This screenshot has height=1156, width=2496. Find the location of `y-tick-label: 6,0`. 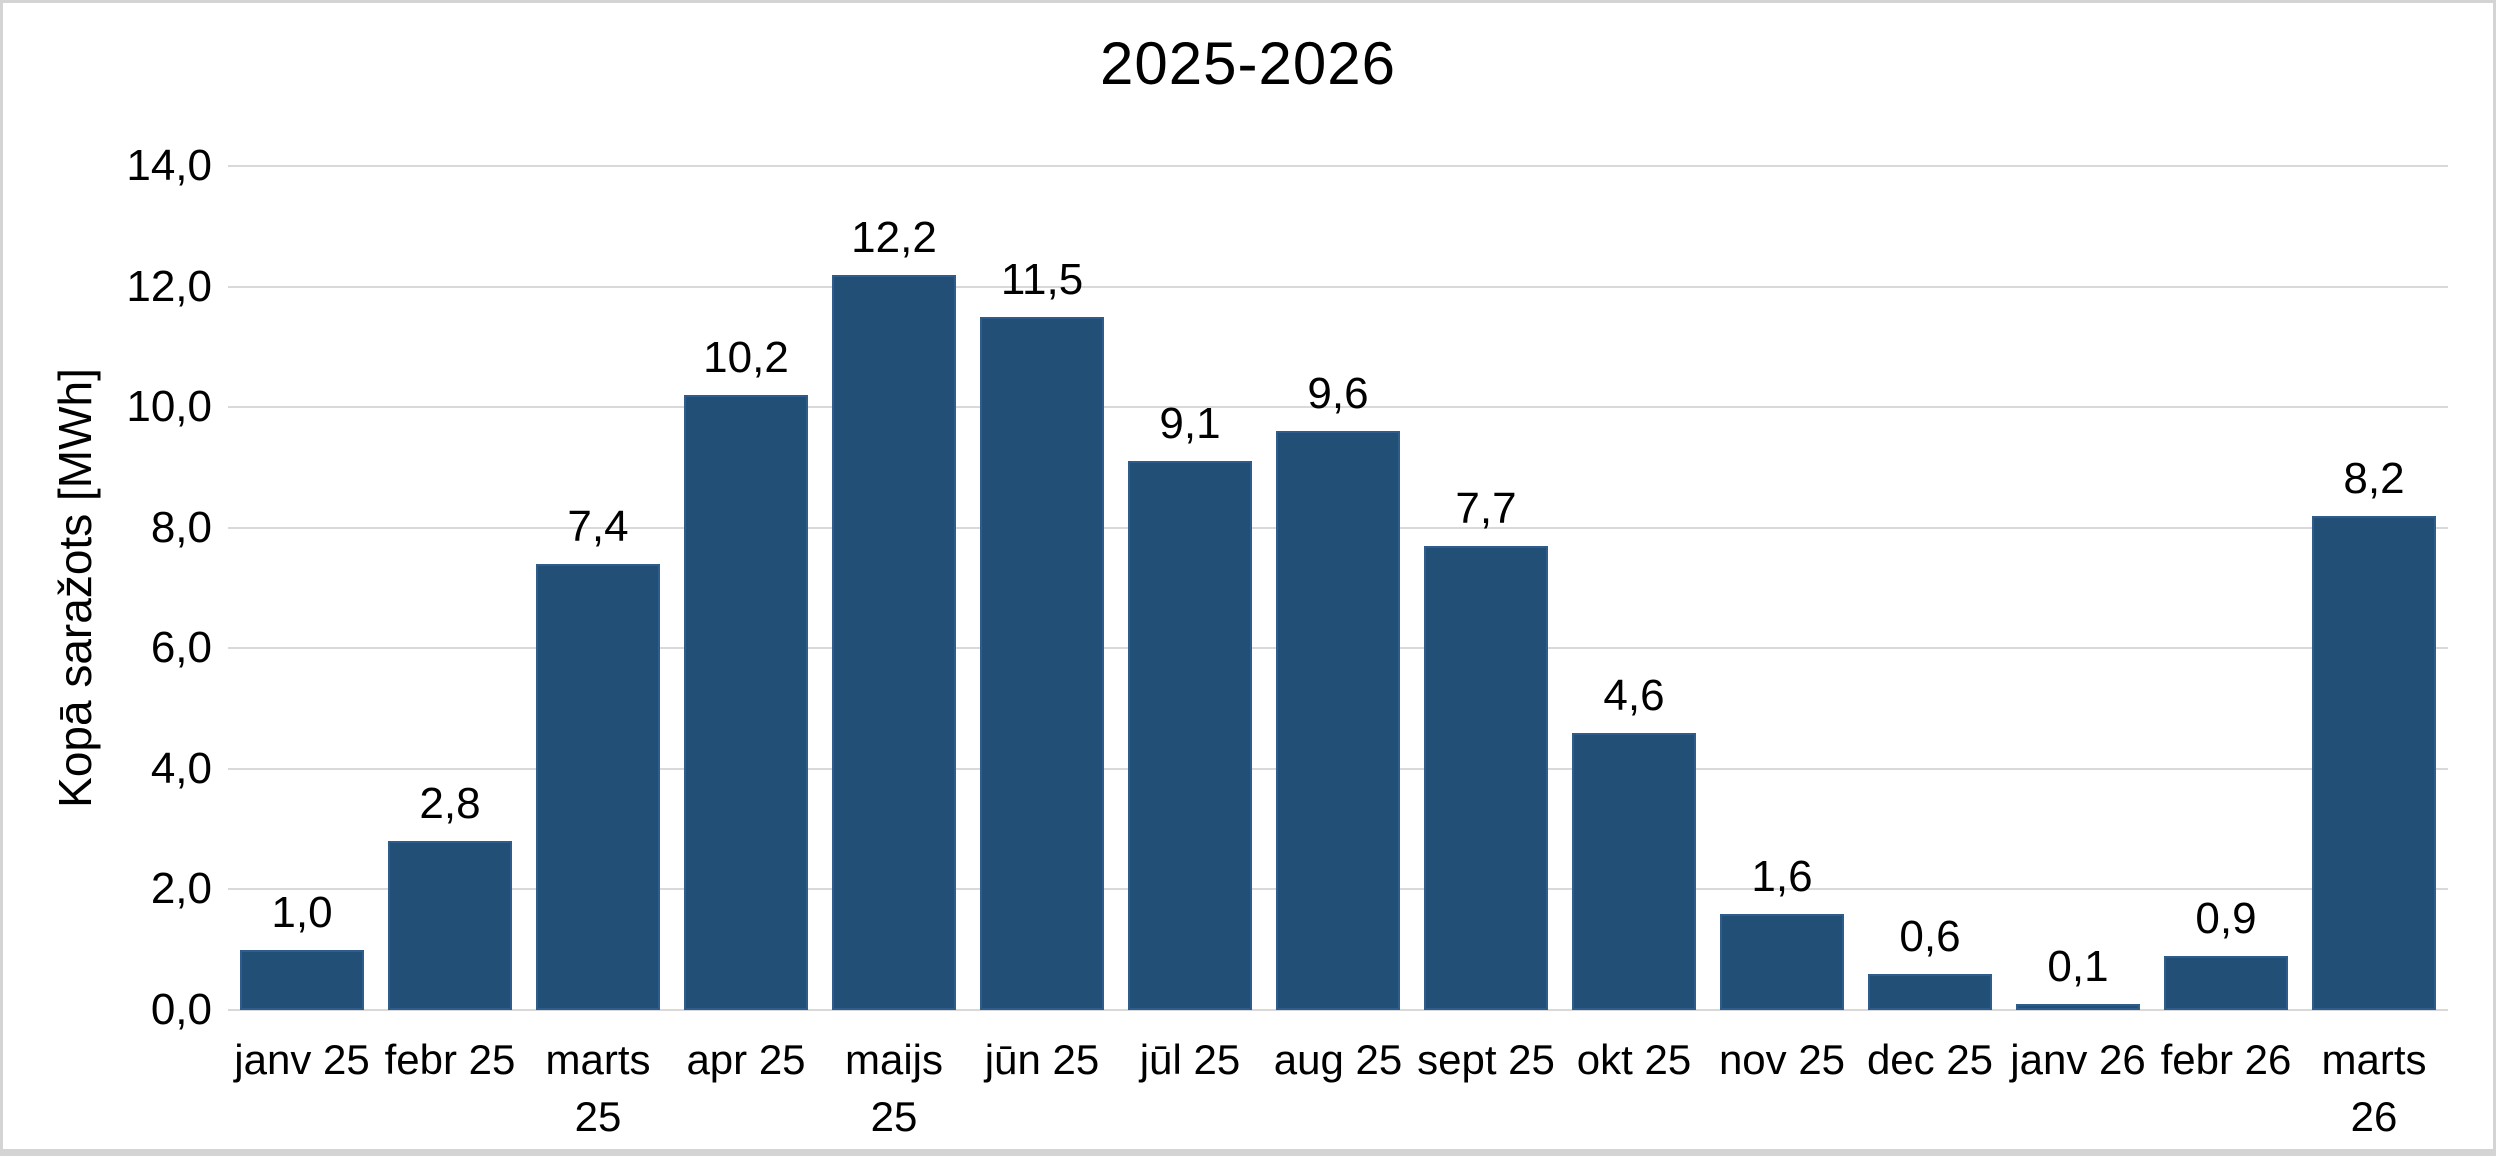

y-tick-label: 6,0 is located at coordinates (181, 648).